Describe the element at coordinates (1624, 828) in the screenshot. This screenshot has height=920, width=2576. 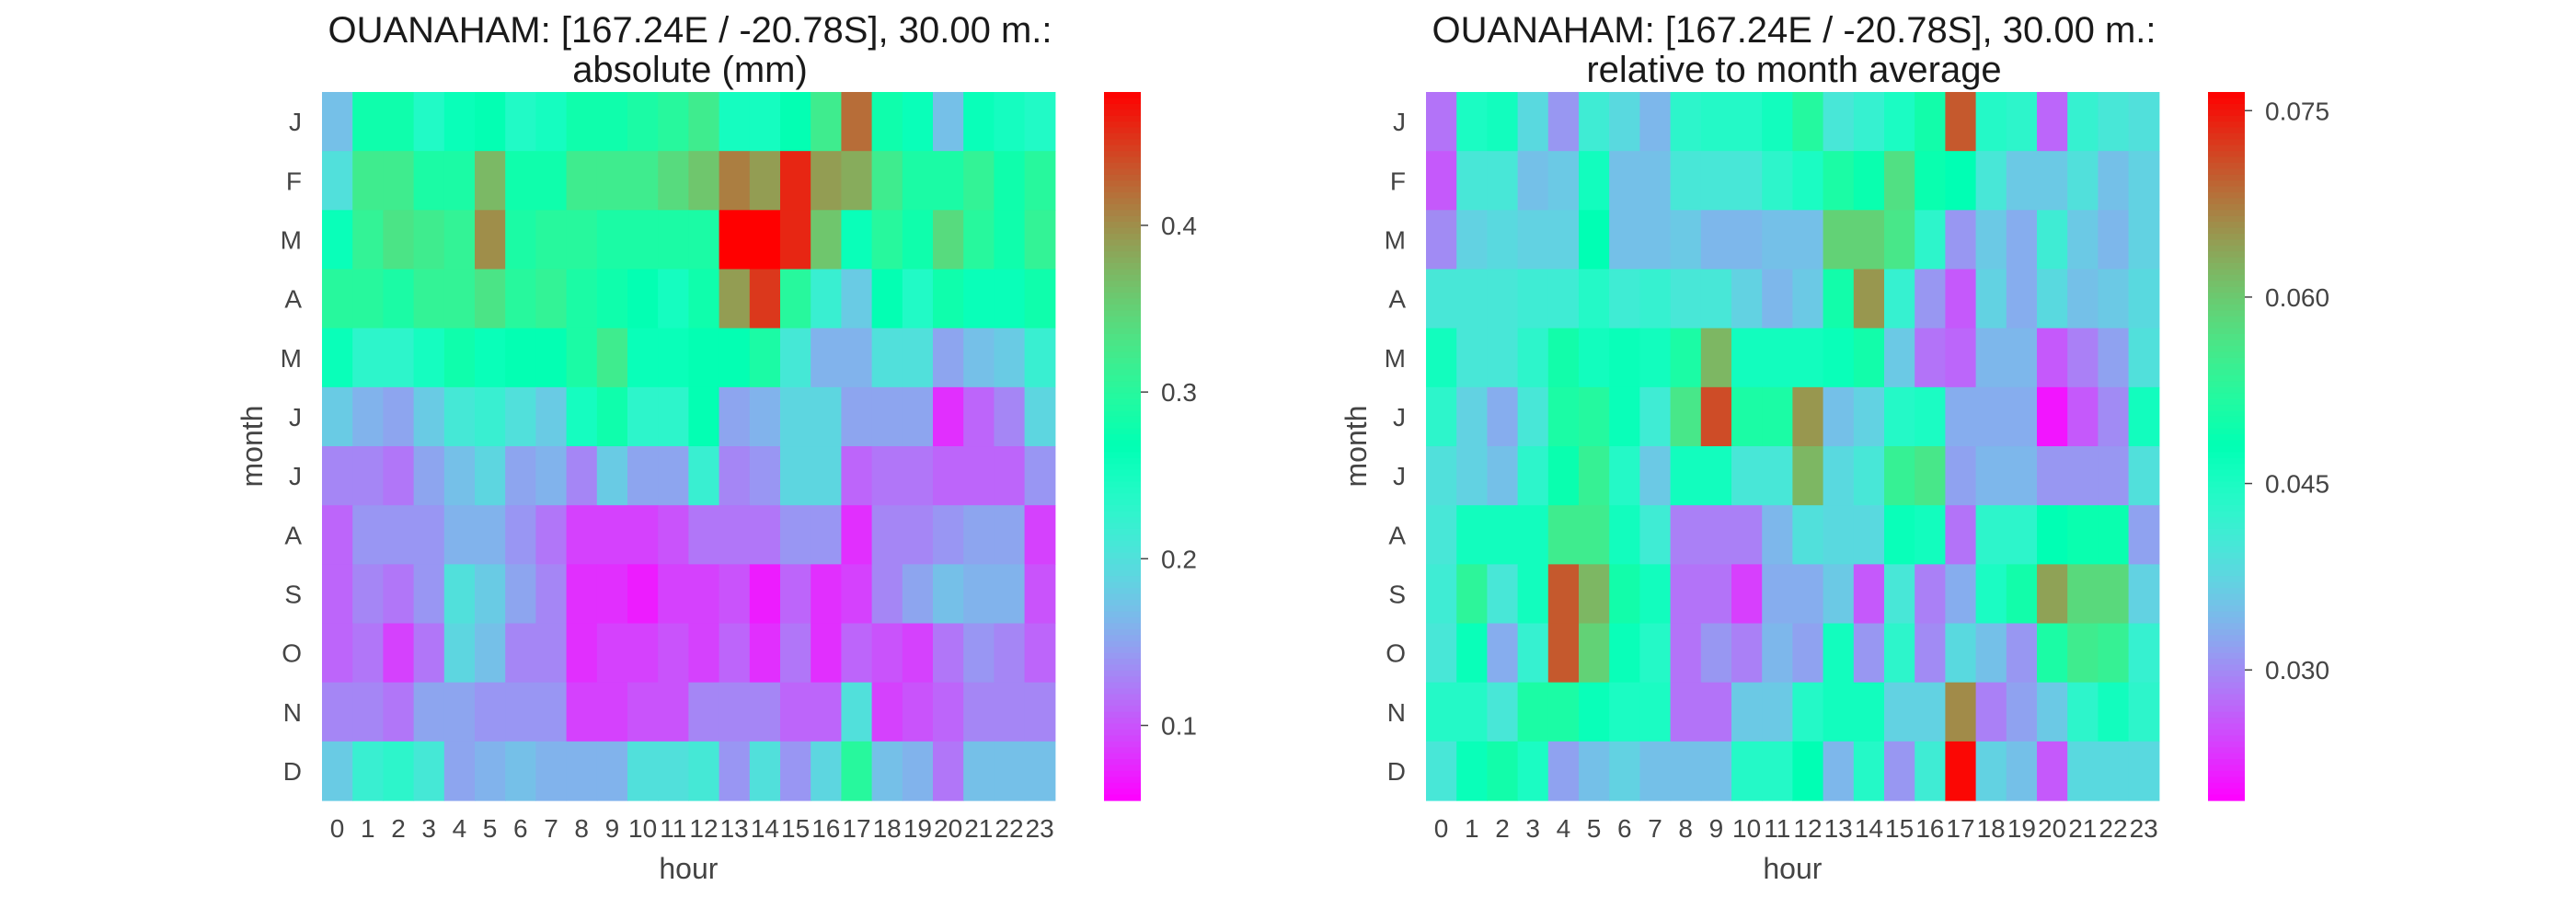
I see `x-tick-label: 6` at that location.